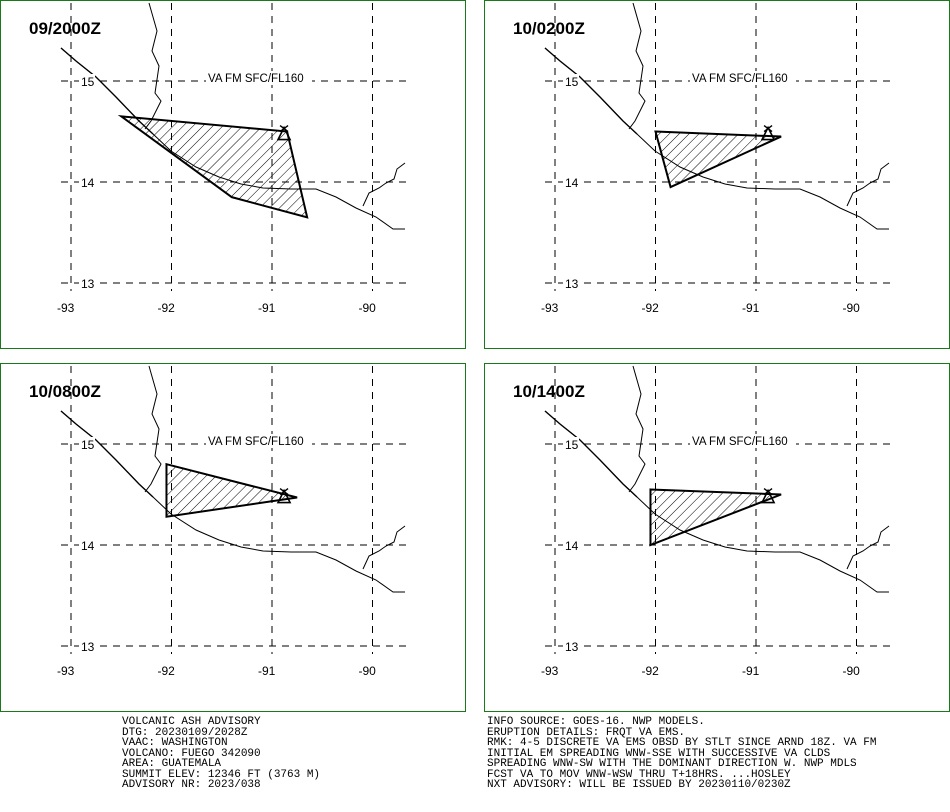  Describe the element at coordinates (65, 28) in the screenshot. I see `panel-time-title: 09/2000Z` at that location.